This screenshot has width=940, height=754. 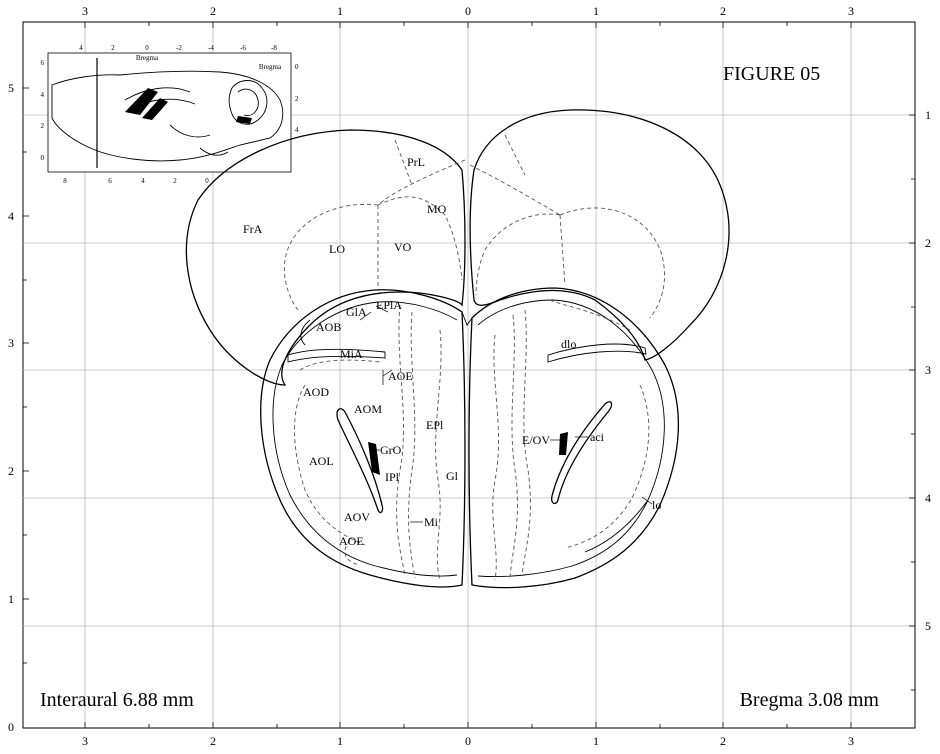 What do you see at coordinates (211, 48) in the screenshot?
I see `inset-top-tick: -4` at bounding box center [211, 48].